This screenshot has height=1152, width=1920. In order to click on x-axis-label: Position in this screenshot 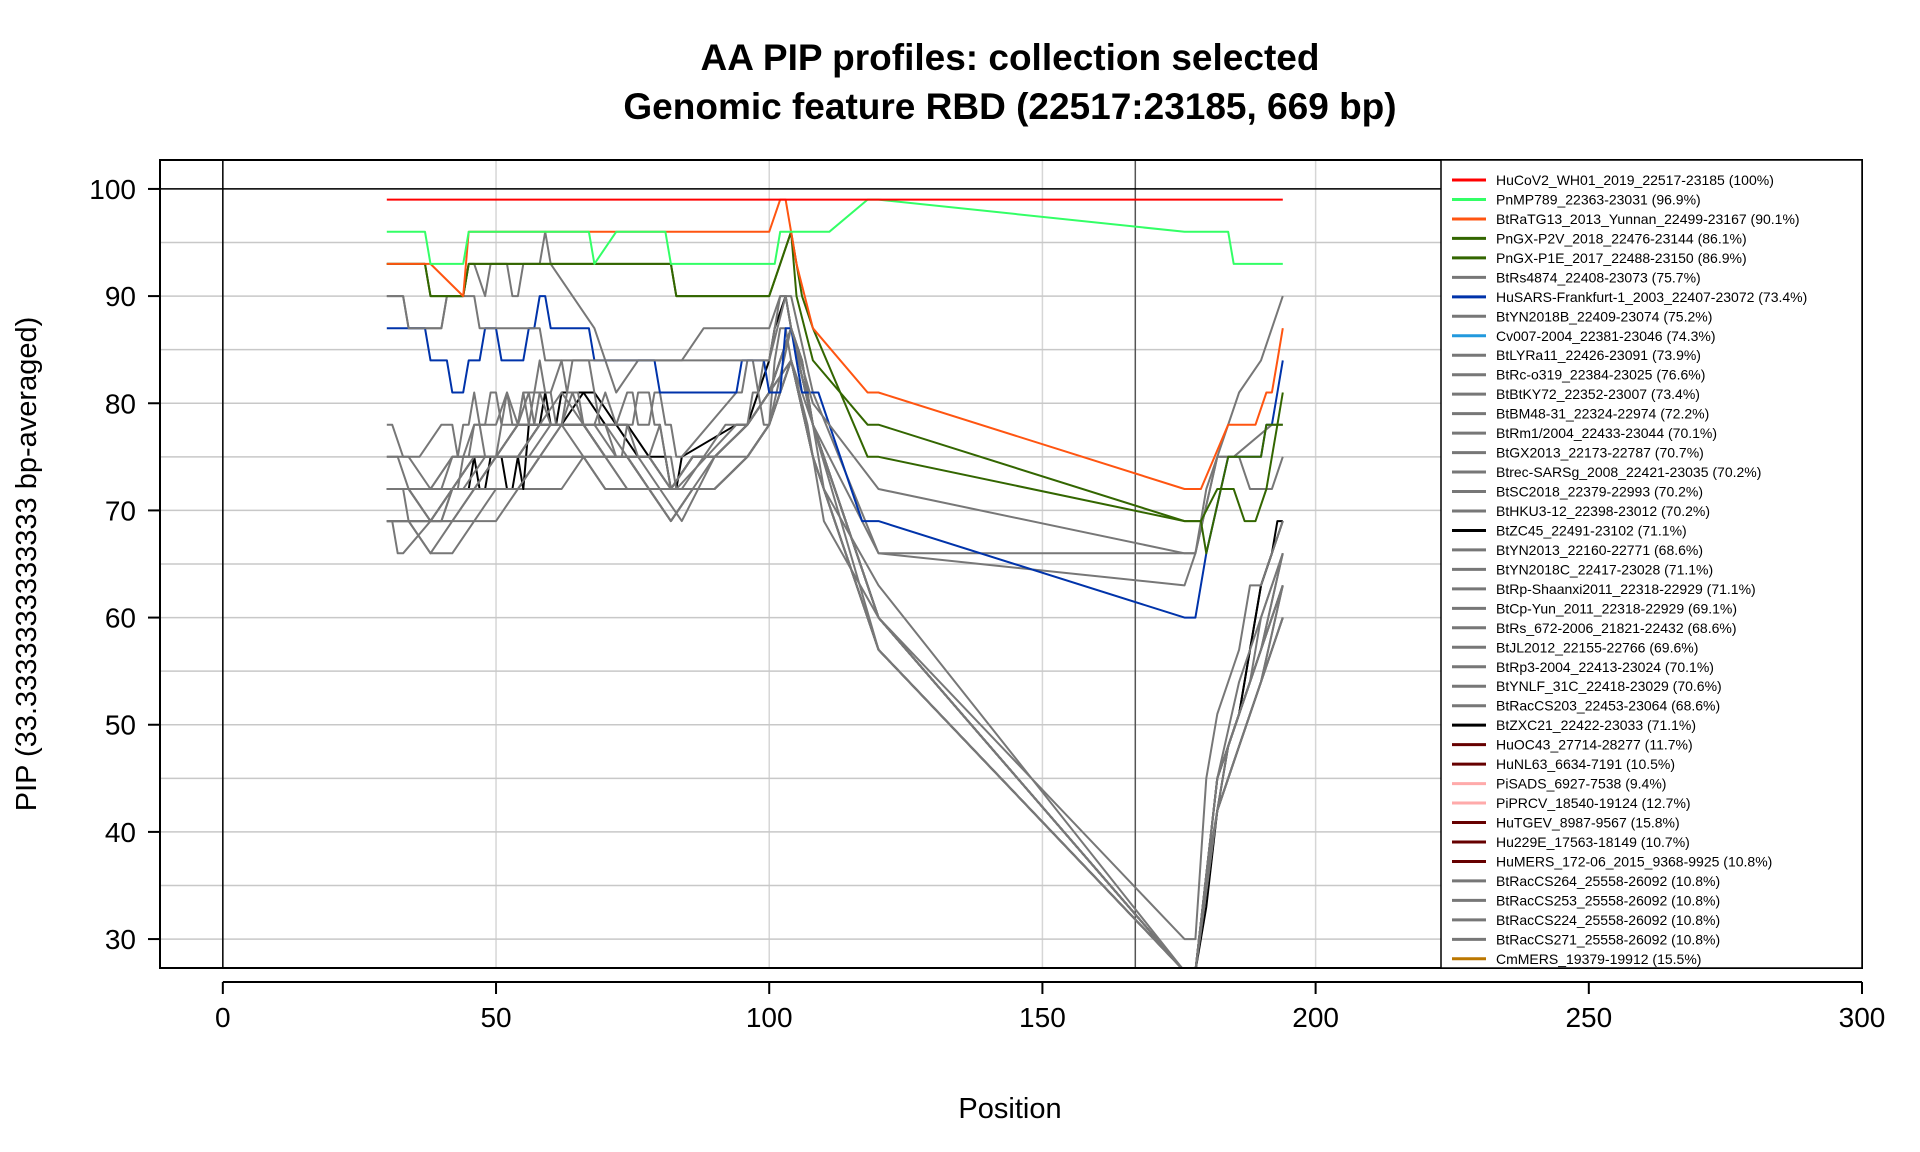, I will do `click(1009, 1109)`.